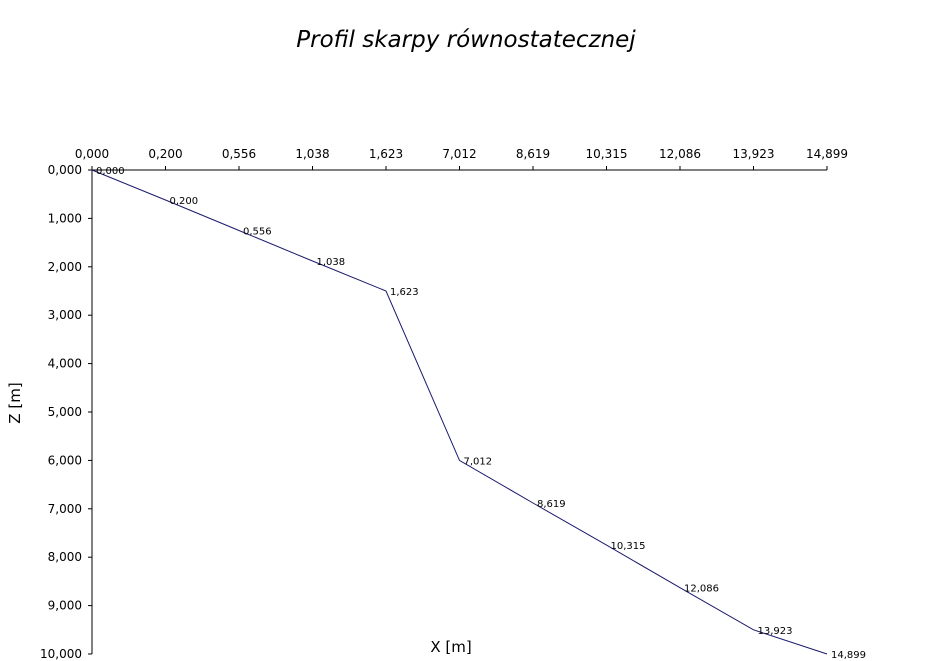  I want to click on x-axis-label: X [m], so click(450, 647).